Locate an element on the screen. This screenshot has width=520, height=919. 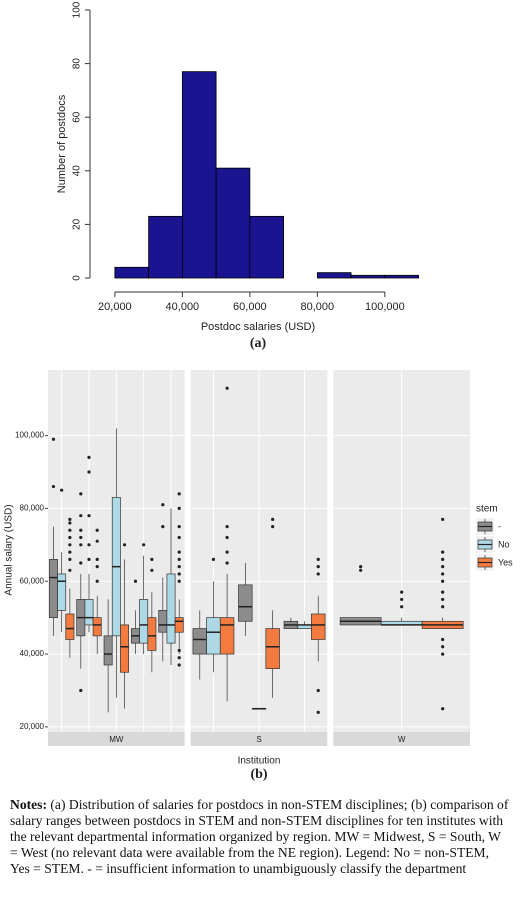
y-tick-label: 40 is located at coordinates (77, 171).